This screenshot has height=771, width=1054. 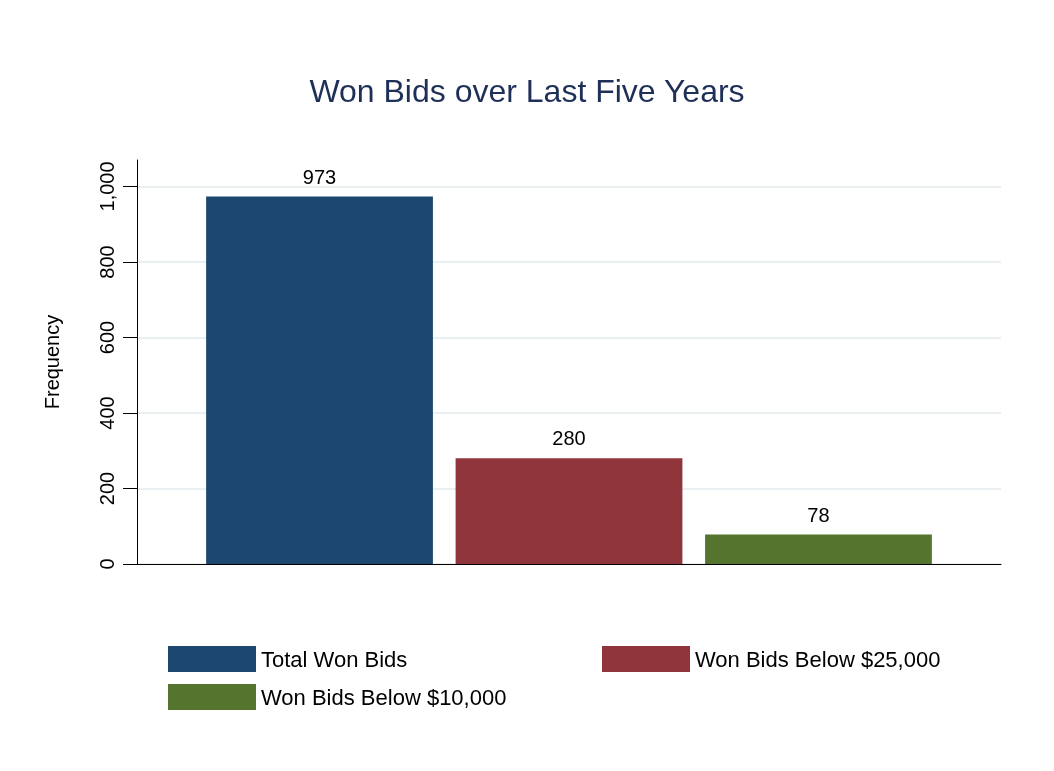 What do you see at coordinates (319, 176) in the screenshot?
I see `data-label: 973` at bounding box center [319, 176].